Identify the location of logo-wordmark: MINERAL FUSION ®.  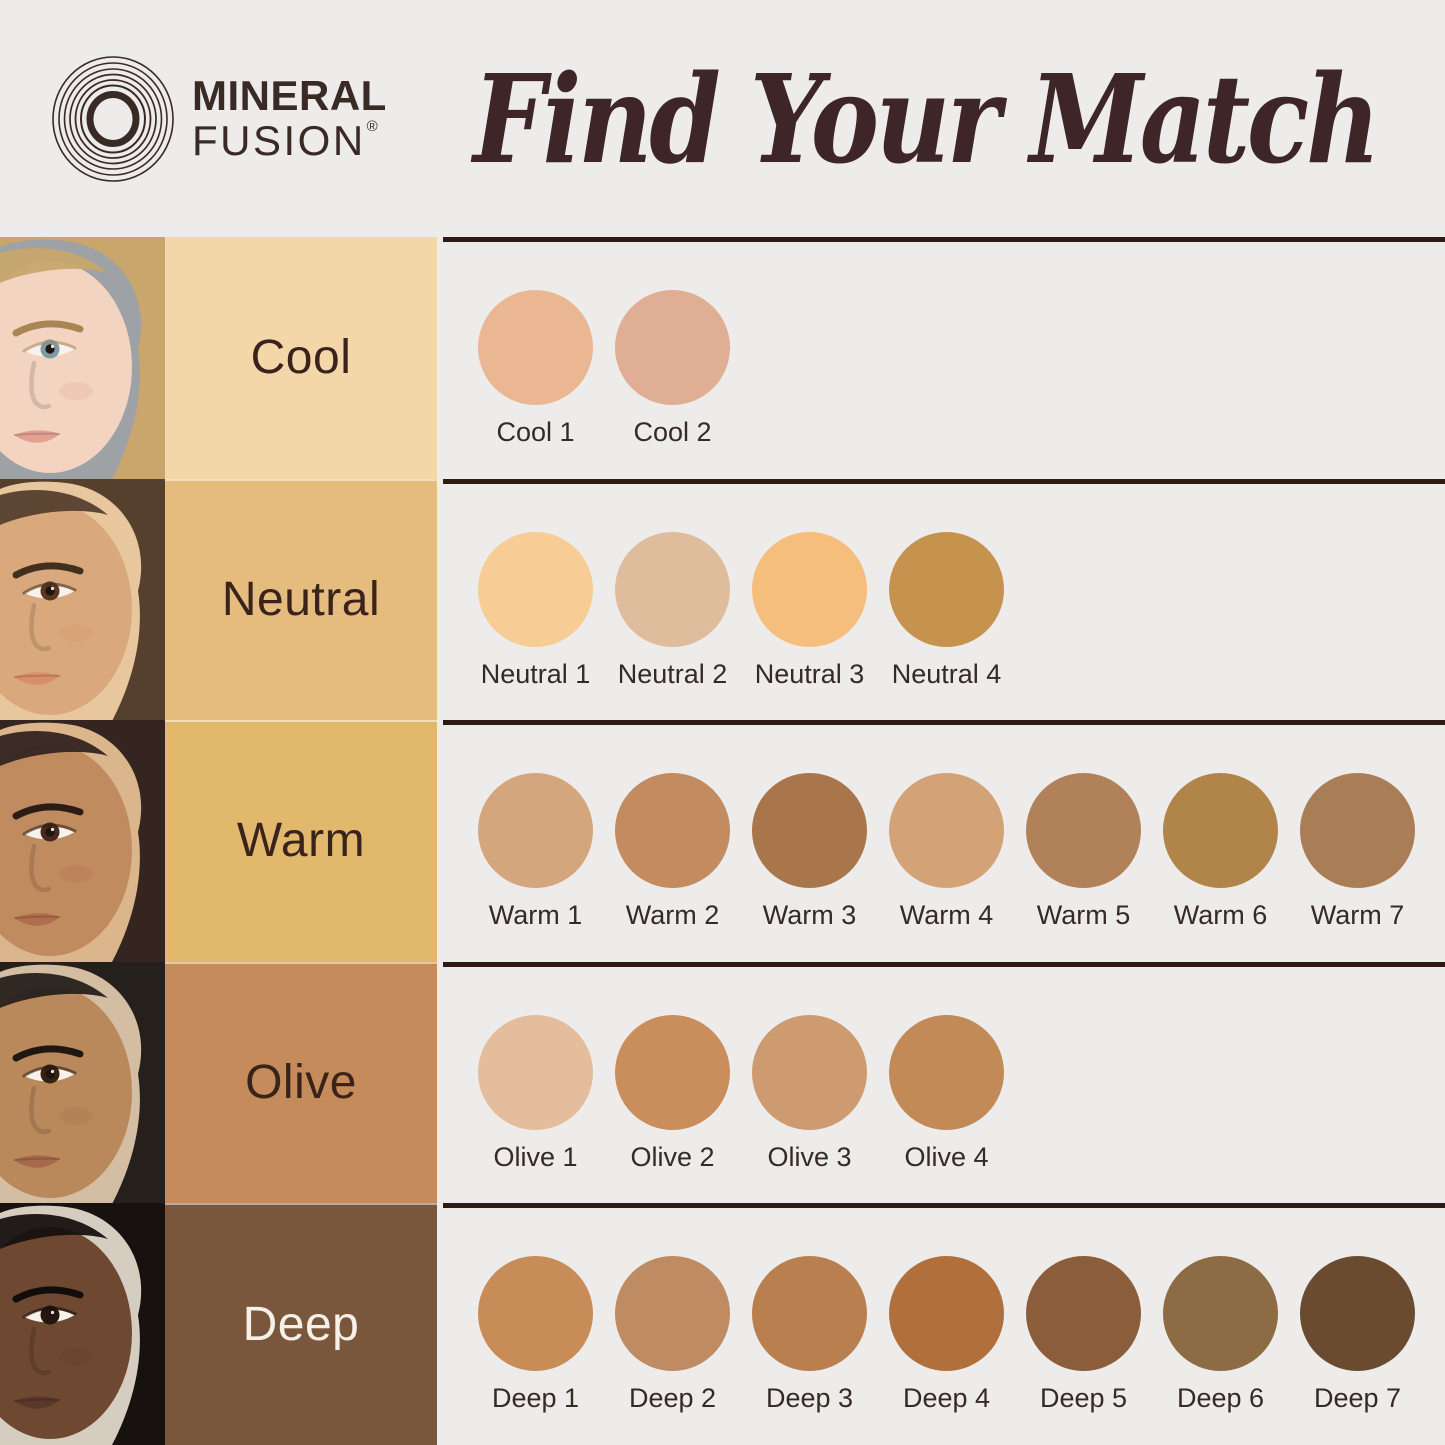
(289, 118).